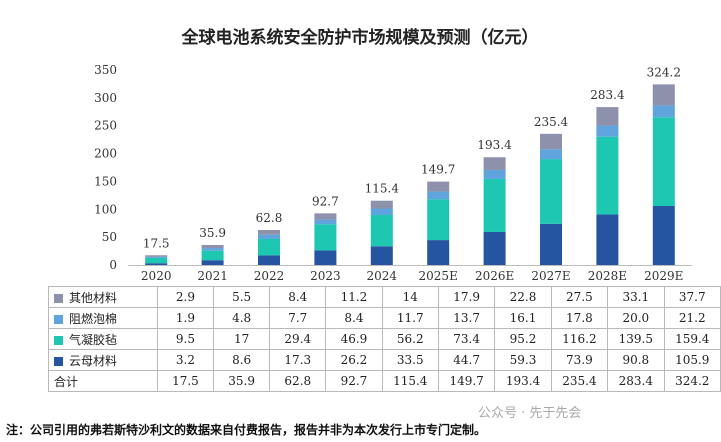  I want to click on total-label: 35.9, so click(212, 233).